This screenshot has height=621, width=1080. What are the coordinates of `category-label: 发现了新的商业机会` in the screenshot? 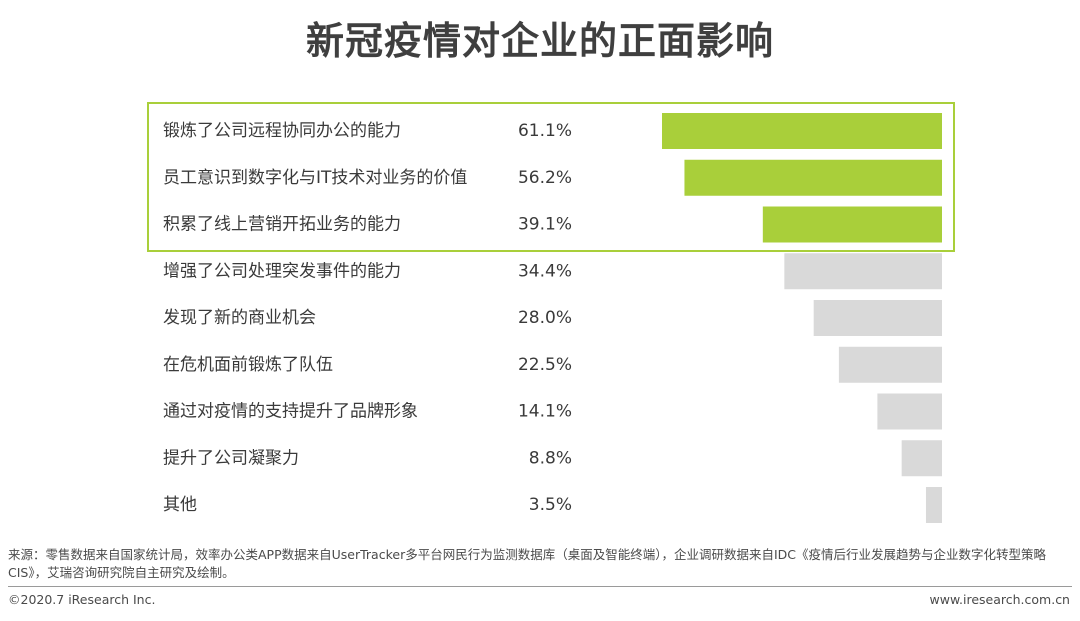 It's located at (239, 318).